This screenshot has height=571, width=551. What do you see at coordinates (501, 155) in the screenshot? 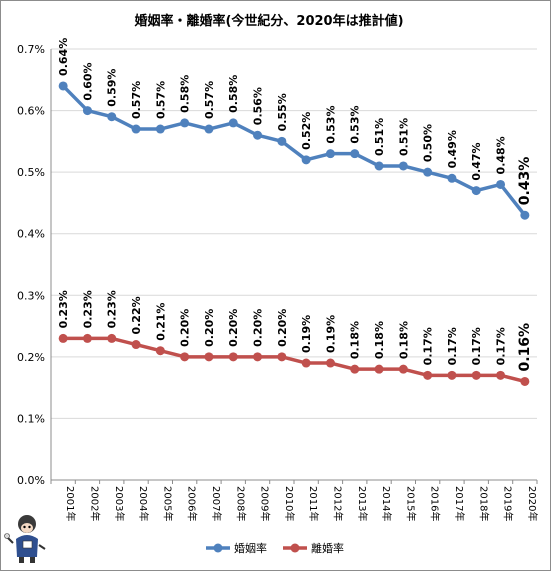
I see `data-label: 0.48%` at bounding box center [501, 155].